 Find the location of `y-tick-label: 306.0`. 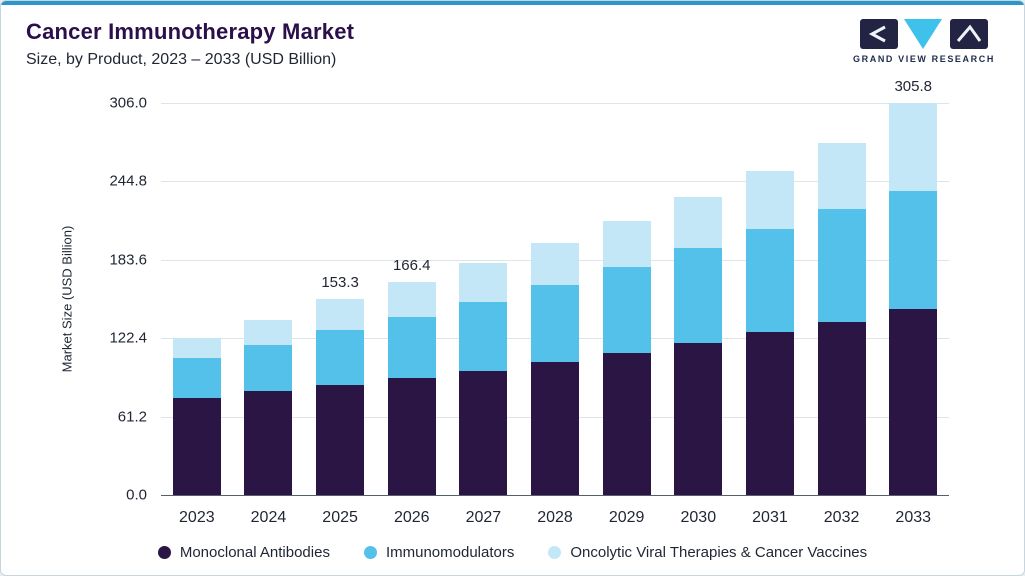

y-tick-label: 306.0 is located at coordinates (128, 103).